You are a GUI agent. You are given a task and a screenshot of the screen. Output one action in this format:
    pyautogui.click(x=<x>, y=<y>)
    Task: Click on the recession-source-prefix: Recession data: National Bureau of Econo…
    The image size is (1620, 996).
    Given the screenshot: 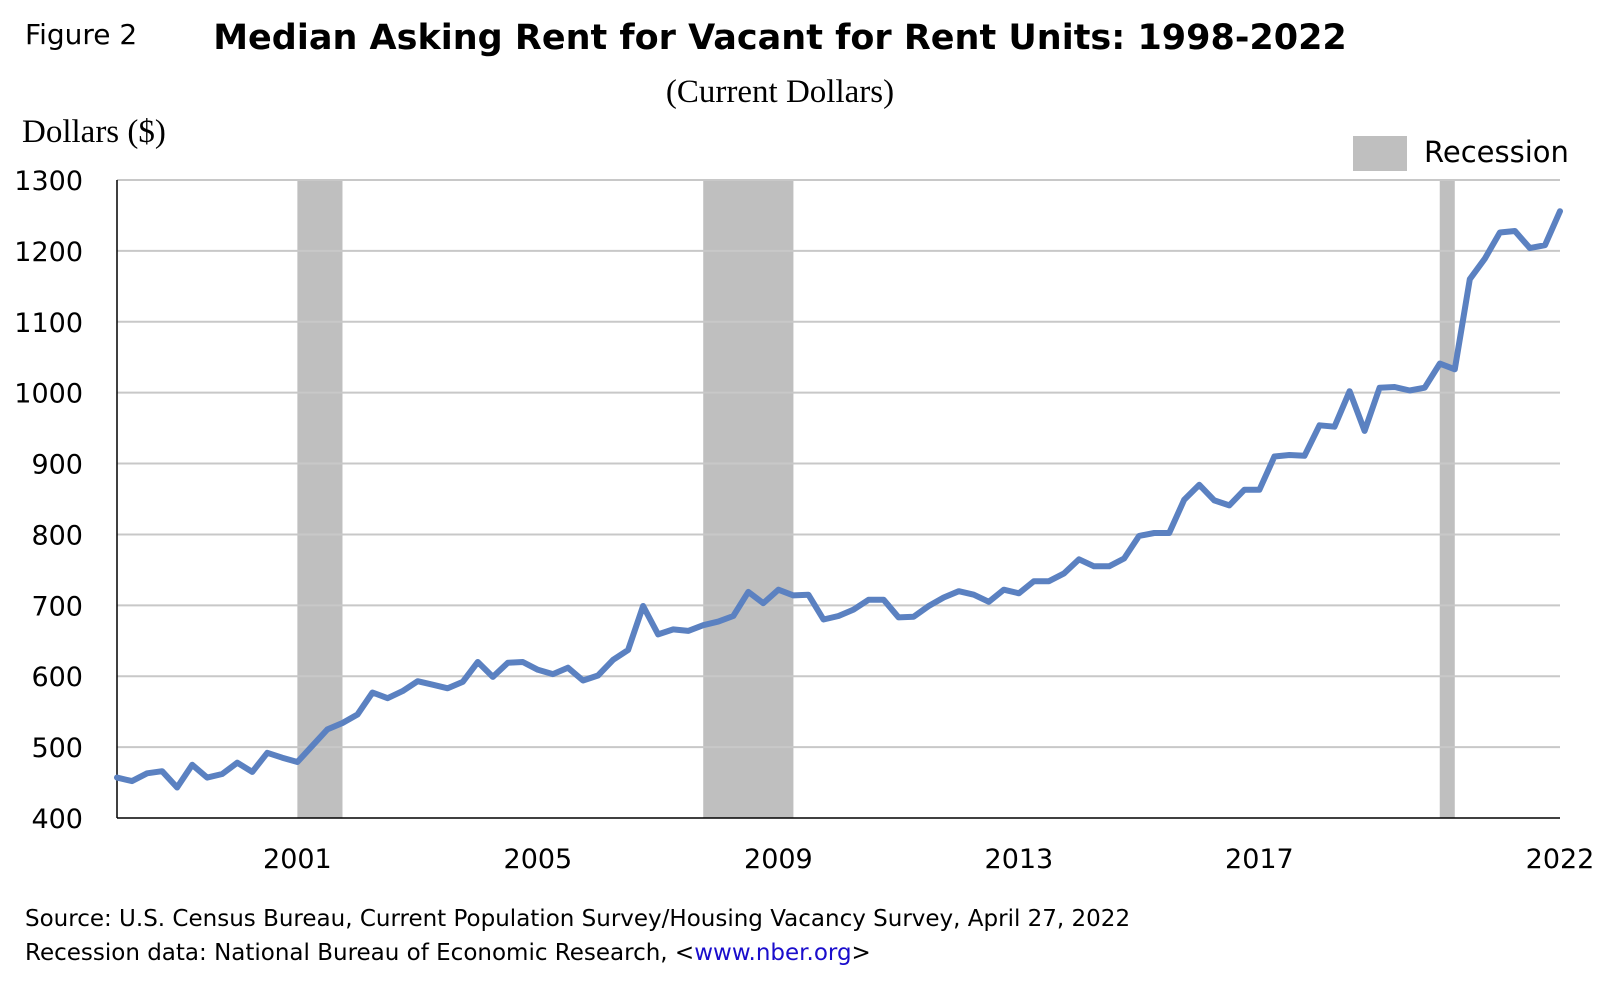 What is the action you would take?
    pyautogui.click(x=360, y=953)
    